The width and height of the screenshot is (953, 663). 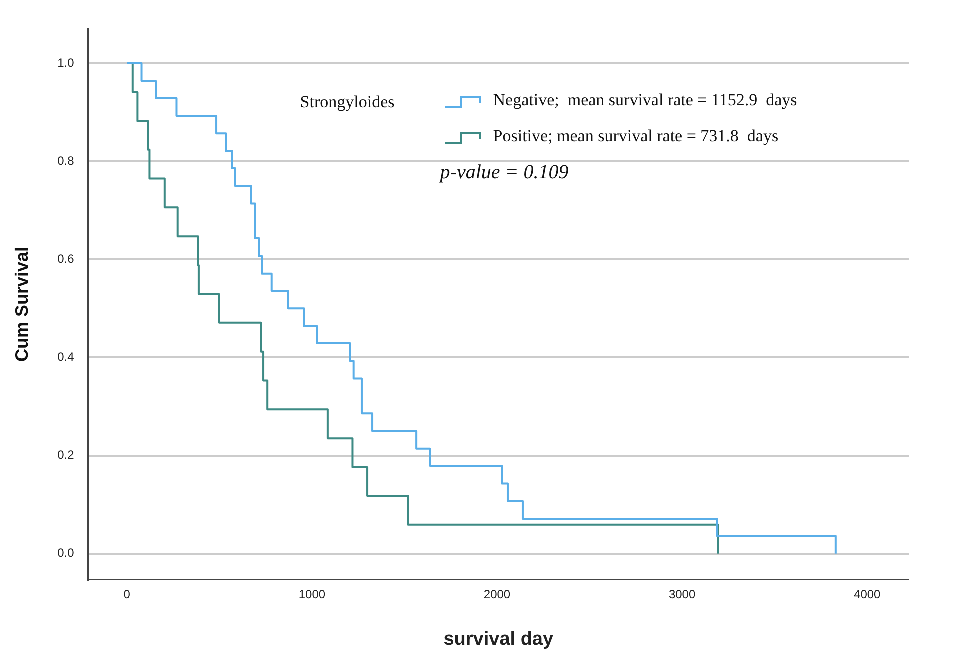 What do you see at coordinates (682, 594) in the screenshot?
I see `x-tick-label: 3000` at bounding box center [682, 594].